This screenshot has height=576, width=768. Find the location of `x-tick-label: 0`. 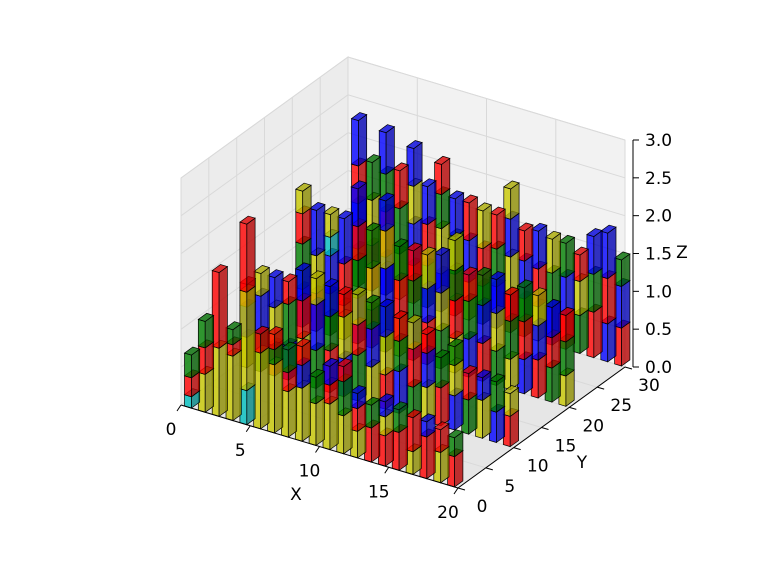

x-tick-label: 0 is located at coordinates (171, 430).